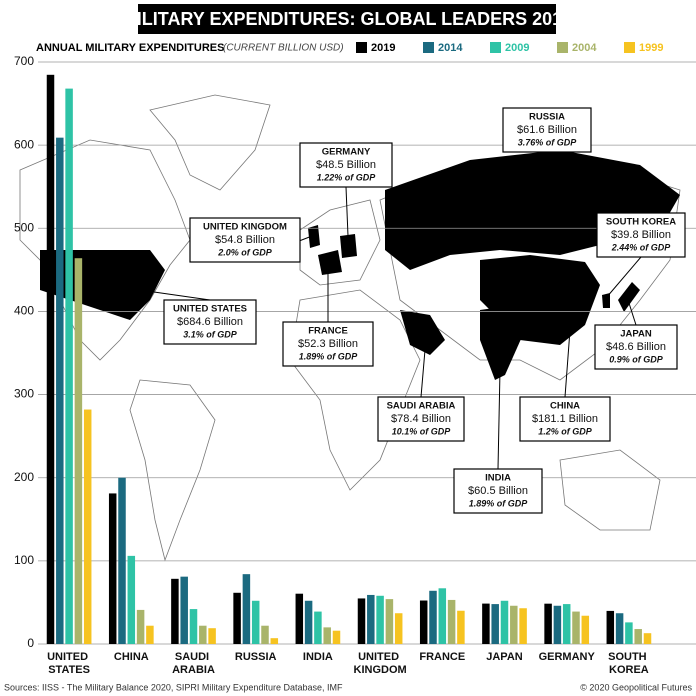  I want to click on y-tick-label: 400, so click(24, 311).